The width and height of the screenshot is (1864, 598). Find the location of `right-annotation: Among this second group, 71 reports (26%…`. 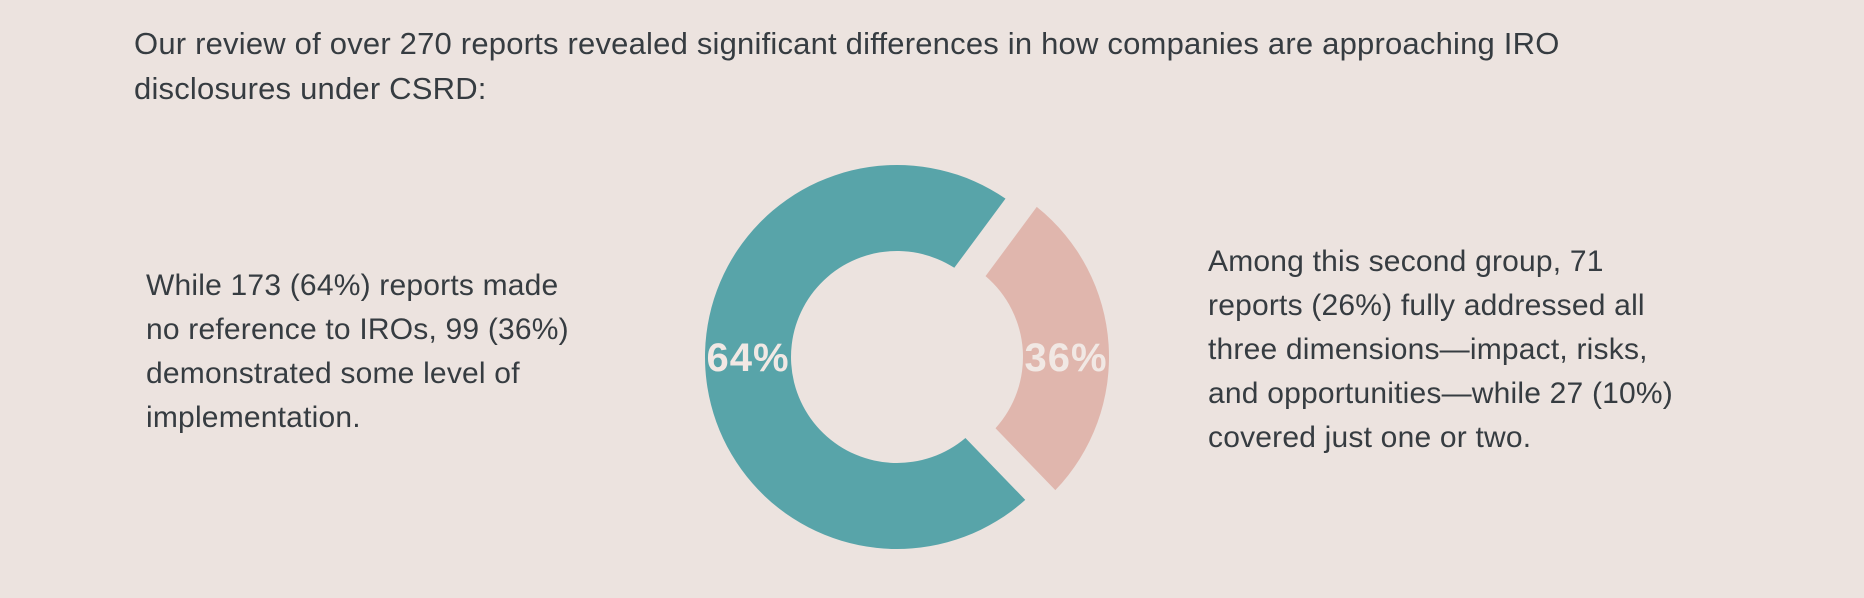

right-annotation: Among this second group, 71 reports (26%… is located at coordinates (1440, 350).